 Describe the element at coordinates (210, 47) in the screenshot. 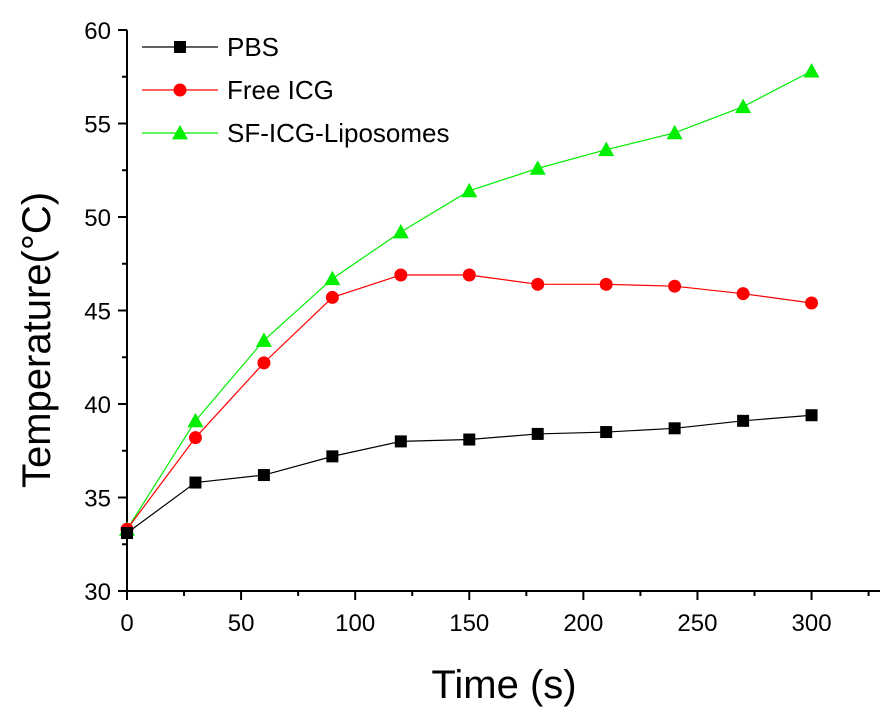

I see `legend-item-pbs: PBS` at that location.